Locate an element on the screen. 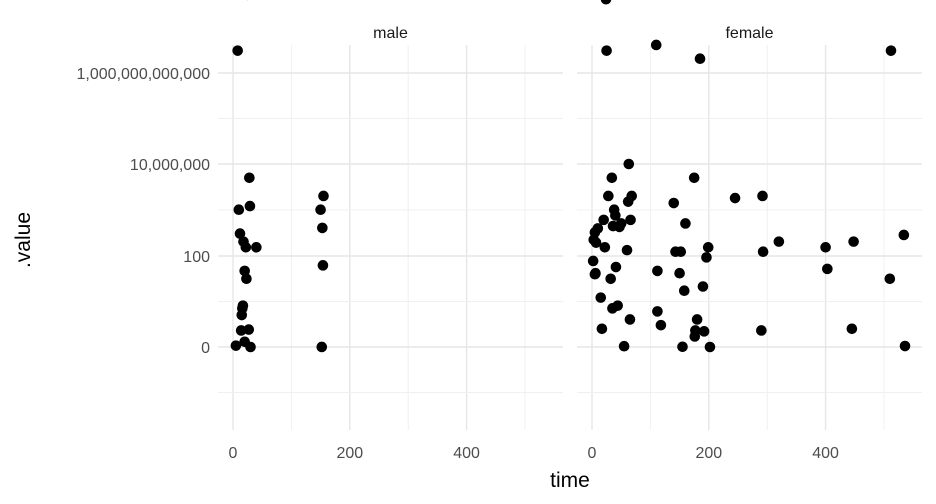 This screenshot has height=504, width=936. y-tick-label: 10,000,000 is located at coordinates (170, 165).